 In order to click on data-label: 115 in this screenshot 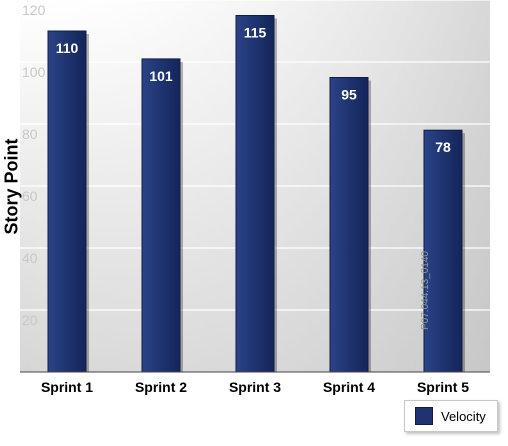, I will do `click(255, 33)`.